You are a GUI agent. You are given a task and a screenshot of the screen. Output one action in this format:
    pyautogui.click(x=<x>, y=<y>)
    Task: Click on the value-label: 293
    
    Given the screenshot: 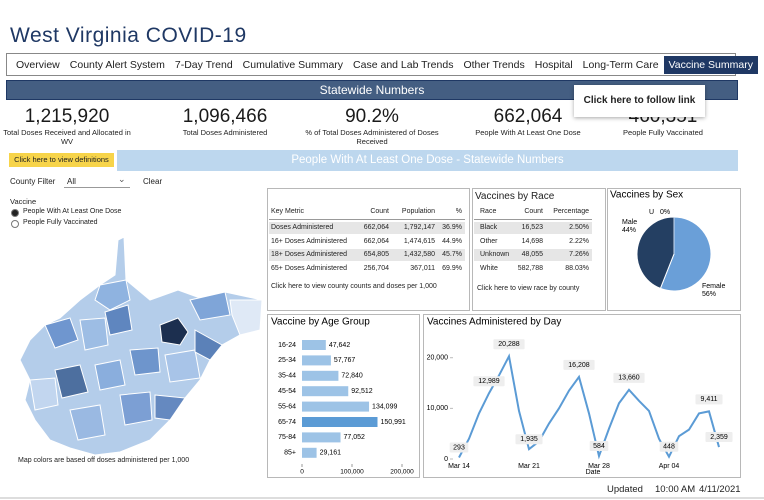 What is the action you would take?
    pyautogui.click(x=459, y=447)
    